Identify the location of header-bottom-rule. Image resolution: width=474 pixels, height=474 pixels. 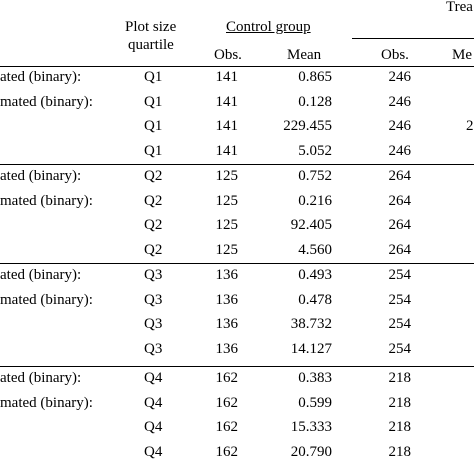
(237, 66).